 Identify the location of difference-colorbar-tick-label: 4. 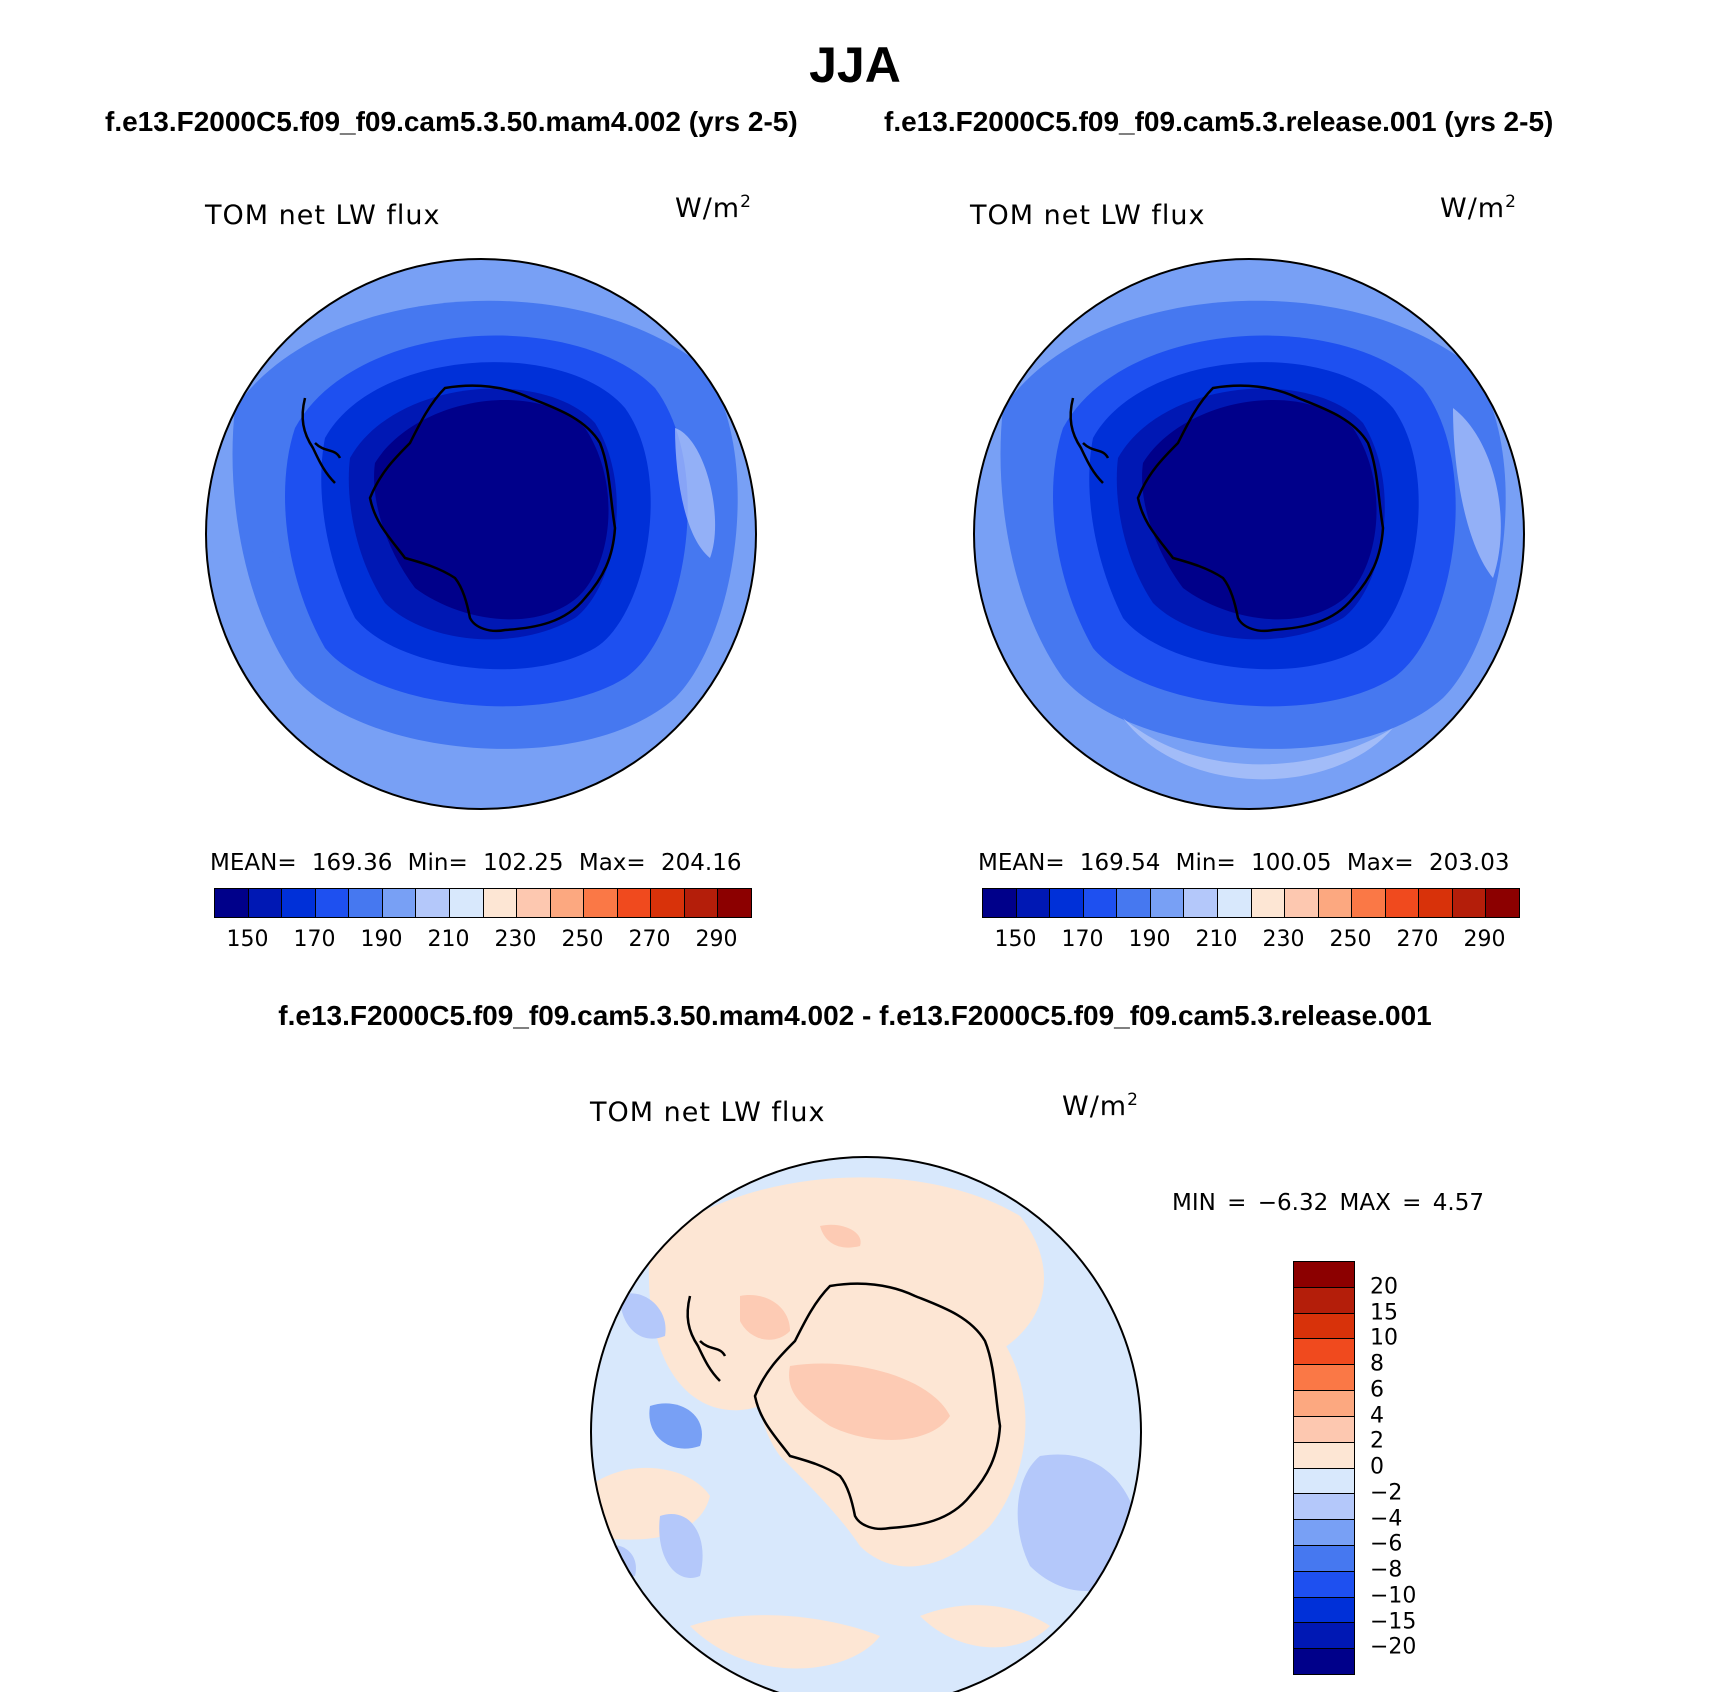
(1377, 1415).